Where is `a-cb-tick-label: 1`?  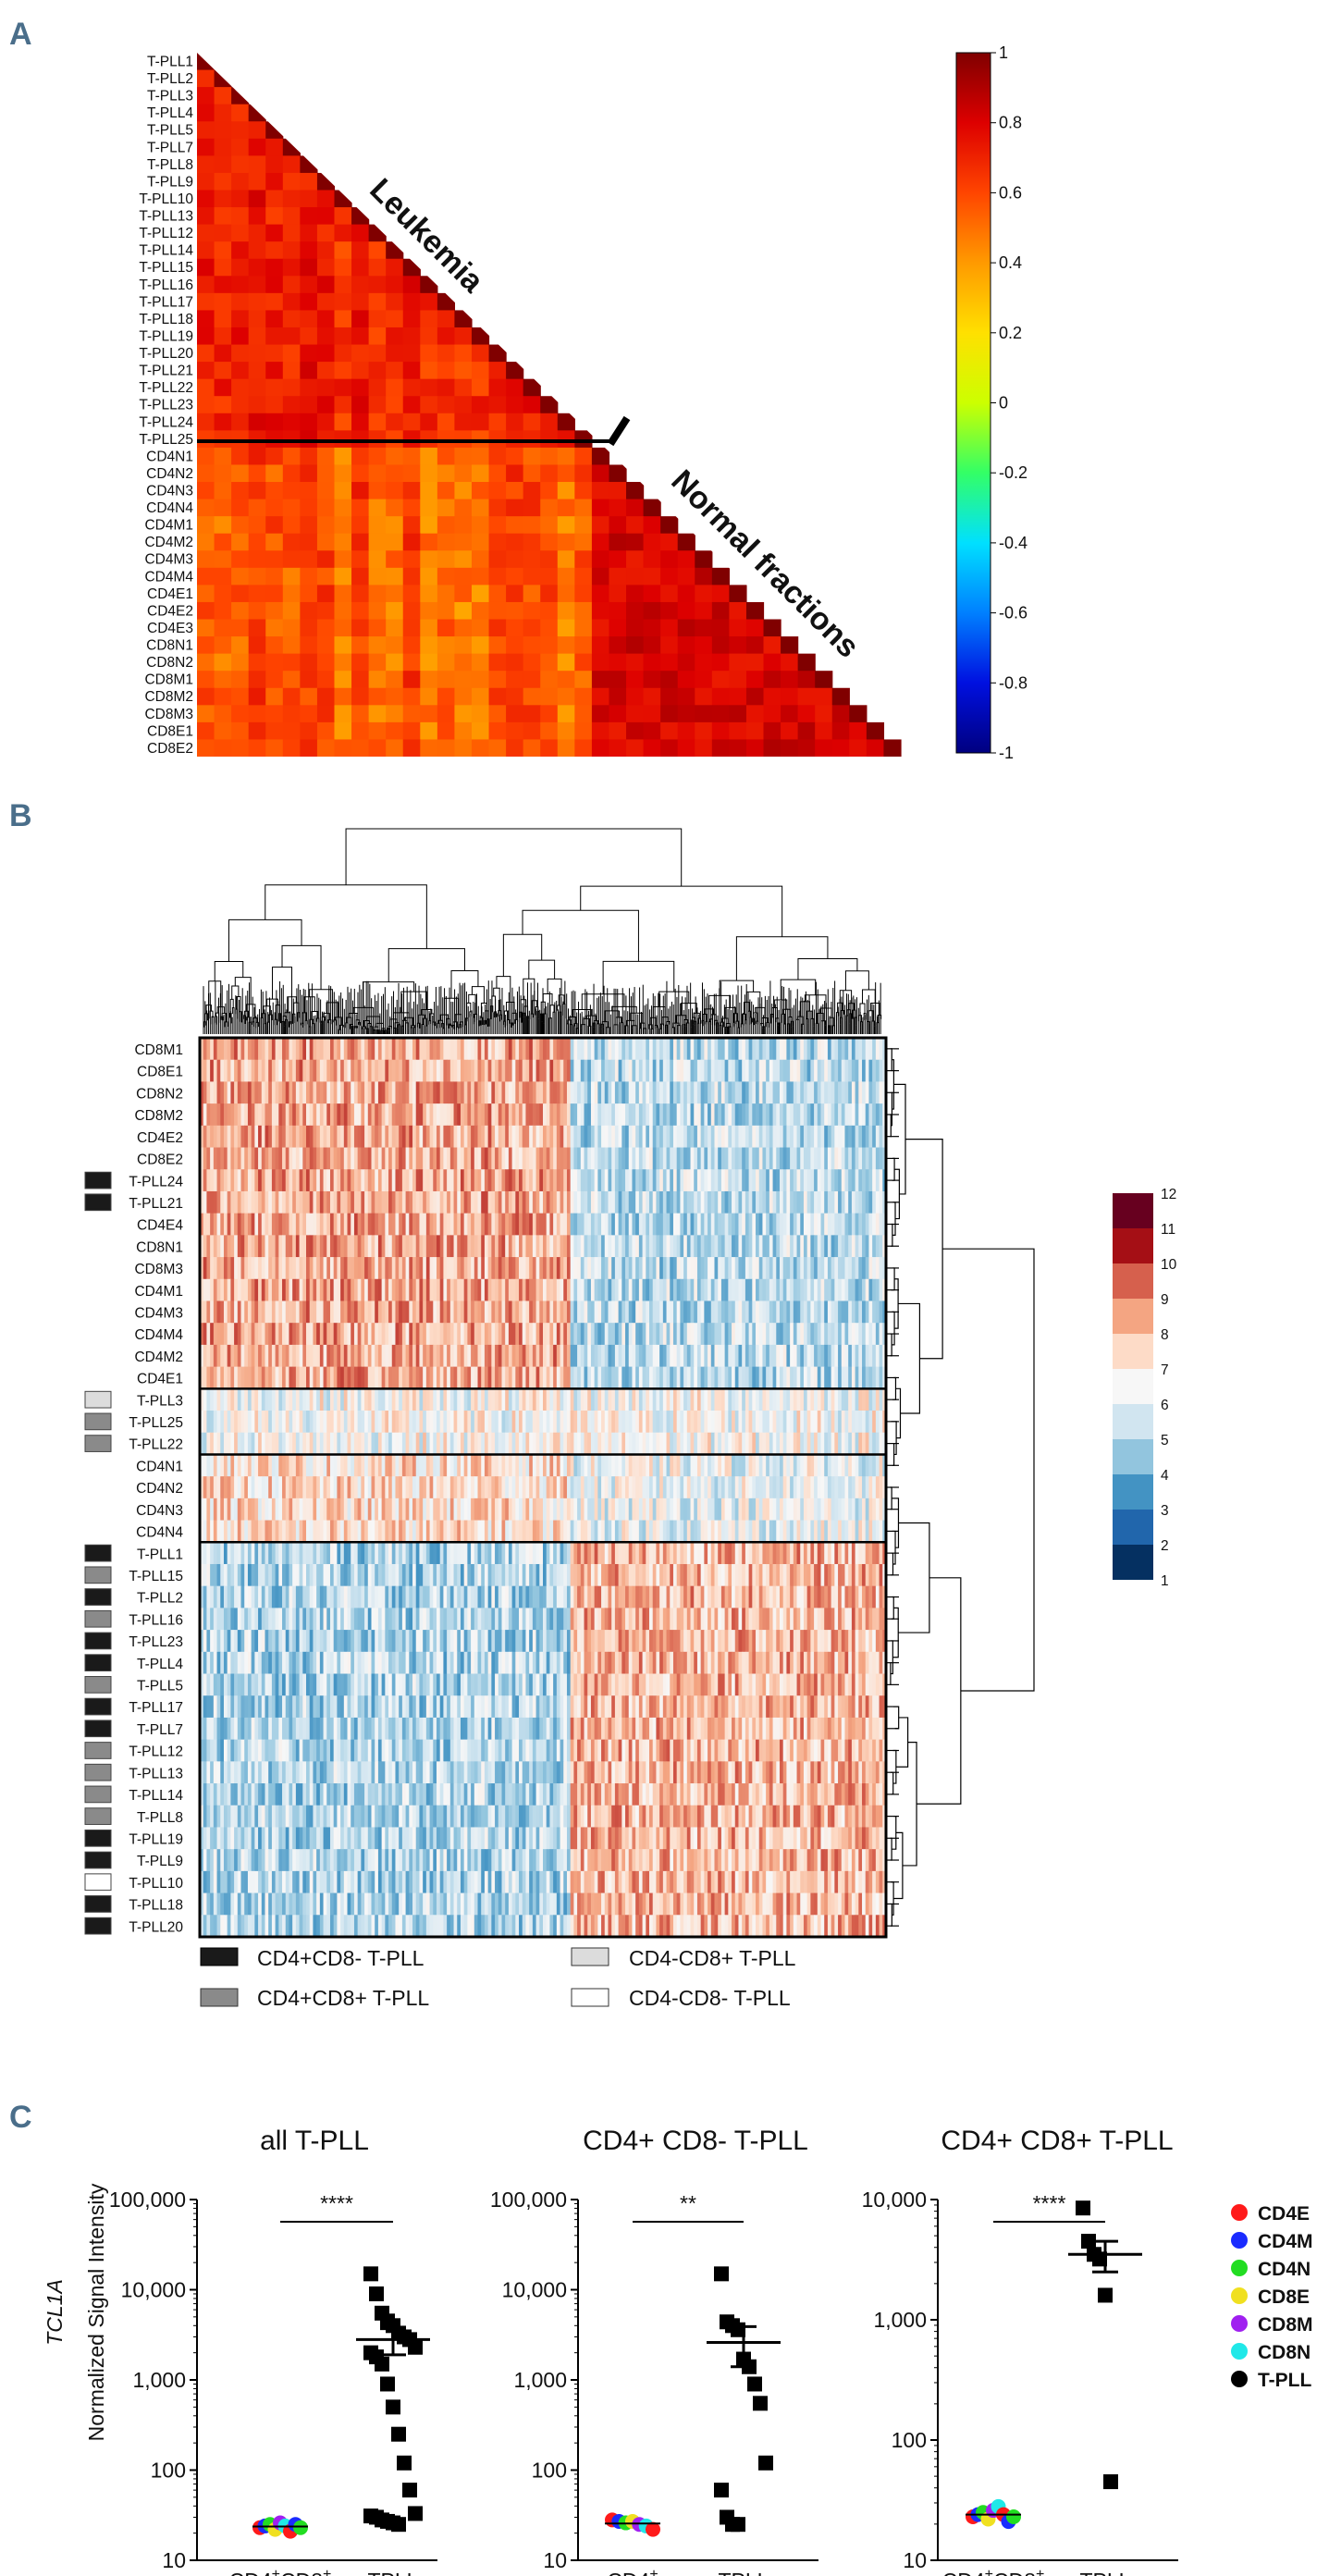
a-cb-tick-label: 1 is located at coordinates (1003, 52).